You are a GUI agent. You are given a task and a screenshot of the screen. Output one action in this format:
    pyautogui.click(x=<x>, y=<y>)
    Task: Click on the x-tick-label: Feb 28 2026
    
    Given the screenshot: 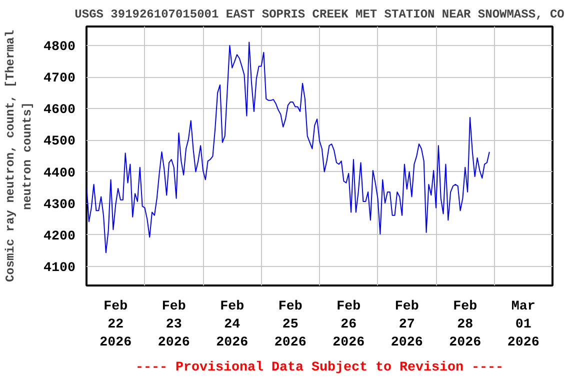 What is the action you would take?
    pyautogui.click(x=465, y=325)
    